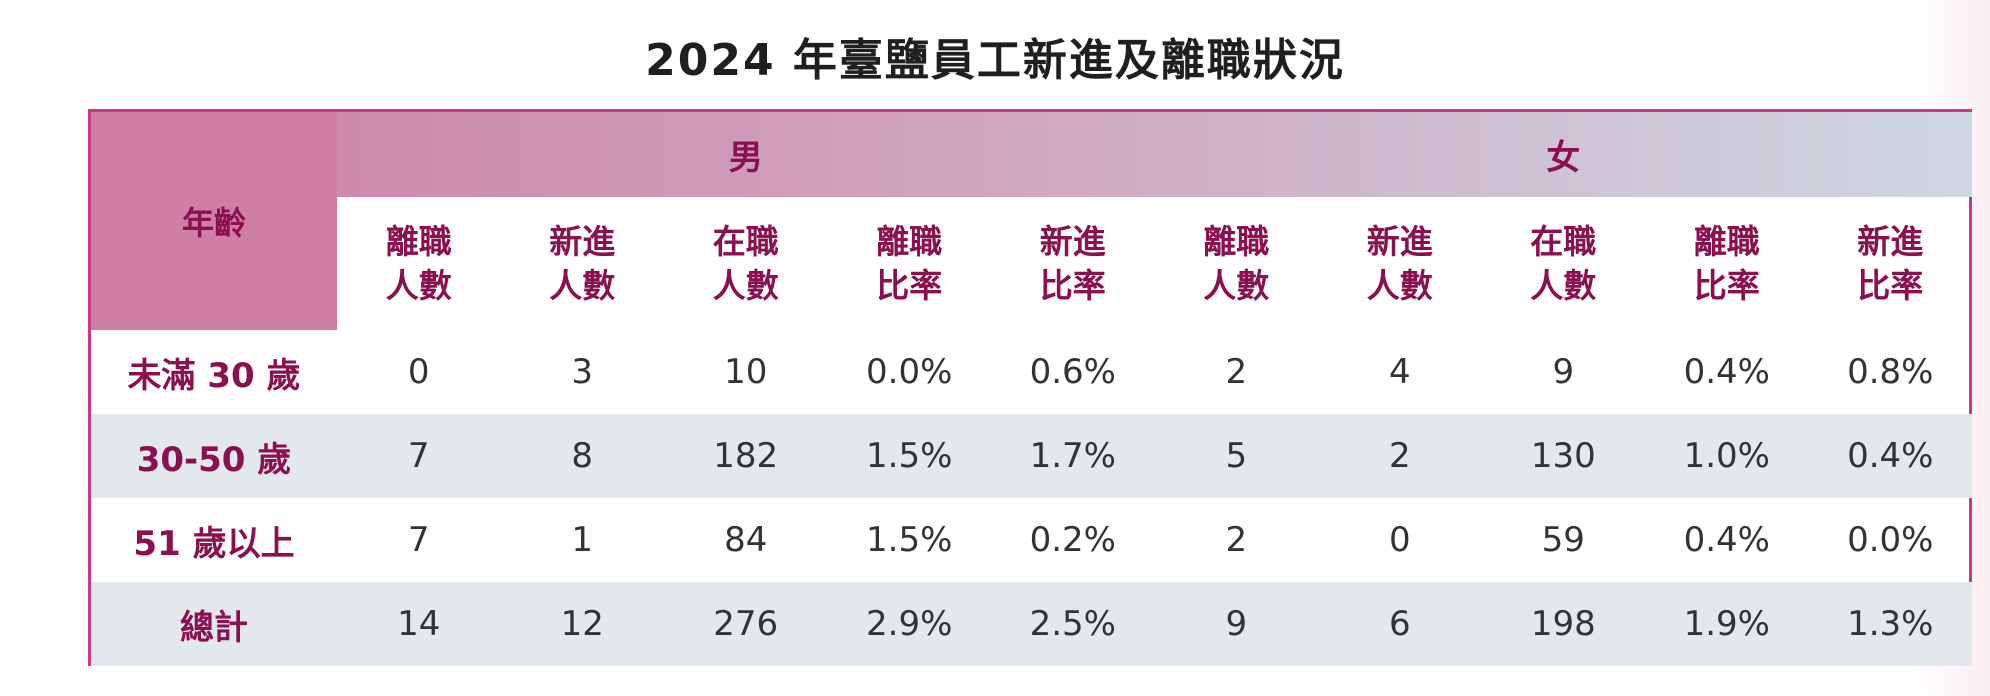 The image size is (1990, 696). What do you see at coordinates (214, 375) in the screenshot?
I see `row-label: 未滿 30 歲` at bounding box center [214, 375].